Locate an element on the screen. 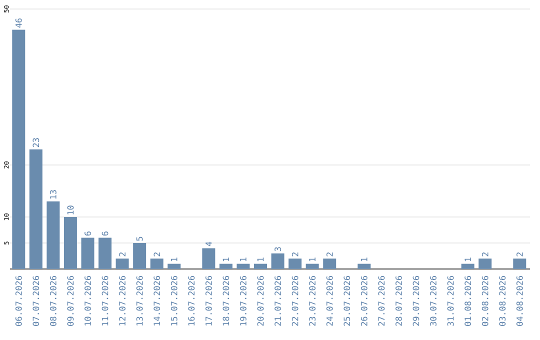 Image resolution: width=540 pixels, height=340 pixels. x-tick-label: 08.07.2026 is located at coordinates (53, 301).